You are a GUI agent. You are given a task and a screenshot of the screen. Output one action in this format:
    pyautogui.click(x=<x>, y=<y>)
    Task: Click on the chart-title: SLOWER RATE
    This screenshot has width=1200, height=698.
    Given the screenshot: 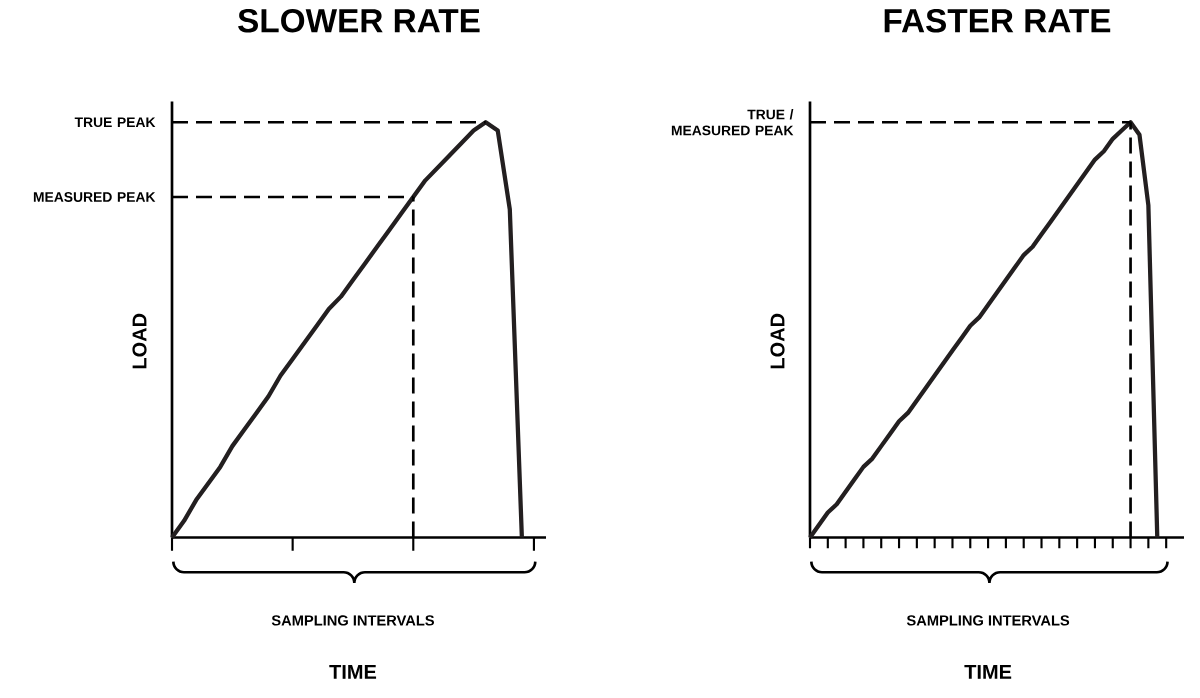 What is the action you would take?
    pyautogui.click(x=359, y=21)
    